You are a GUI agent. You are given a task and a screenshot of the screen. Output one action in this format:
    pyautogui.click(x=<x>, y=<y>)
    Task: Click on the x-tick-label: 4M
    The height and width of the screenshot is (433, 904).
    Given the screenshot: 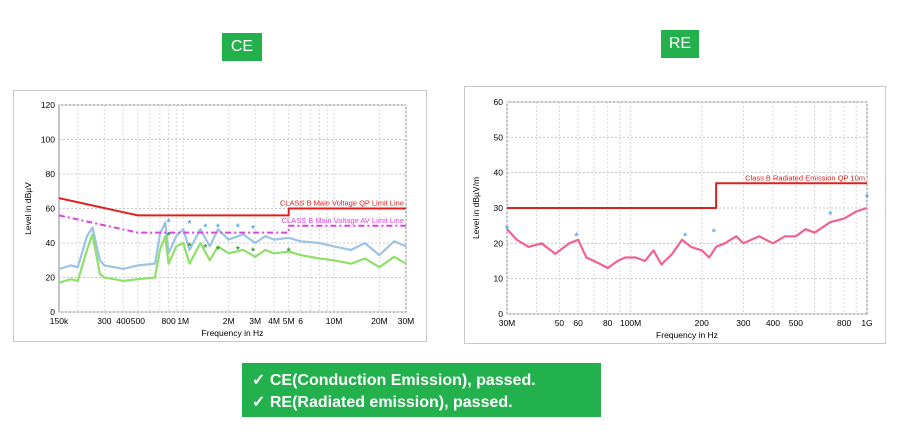 What is the action you would take?
    pyautogui.click(x=274, y=321)
    